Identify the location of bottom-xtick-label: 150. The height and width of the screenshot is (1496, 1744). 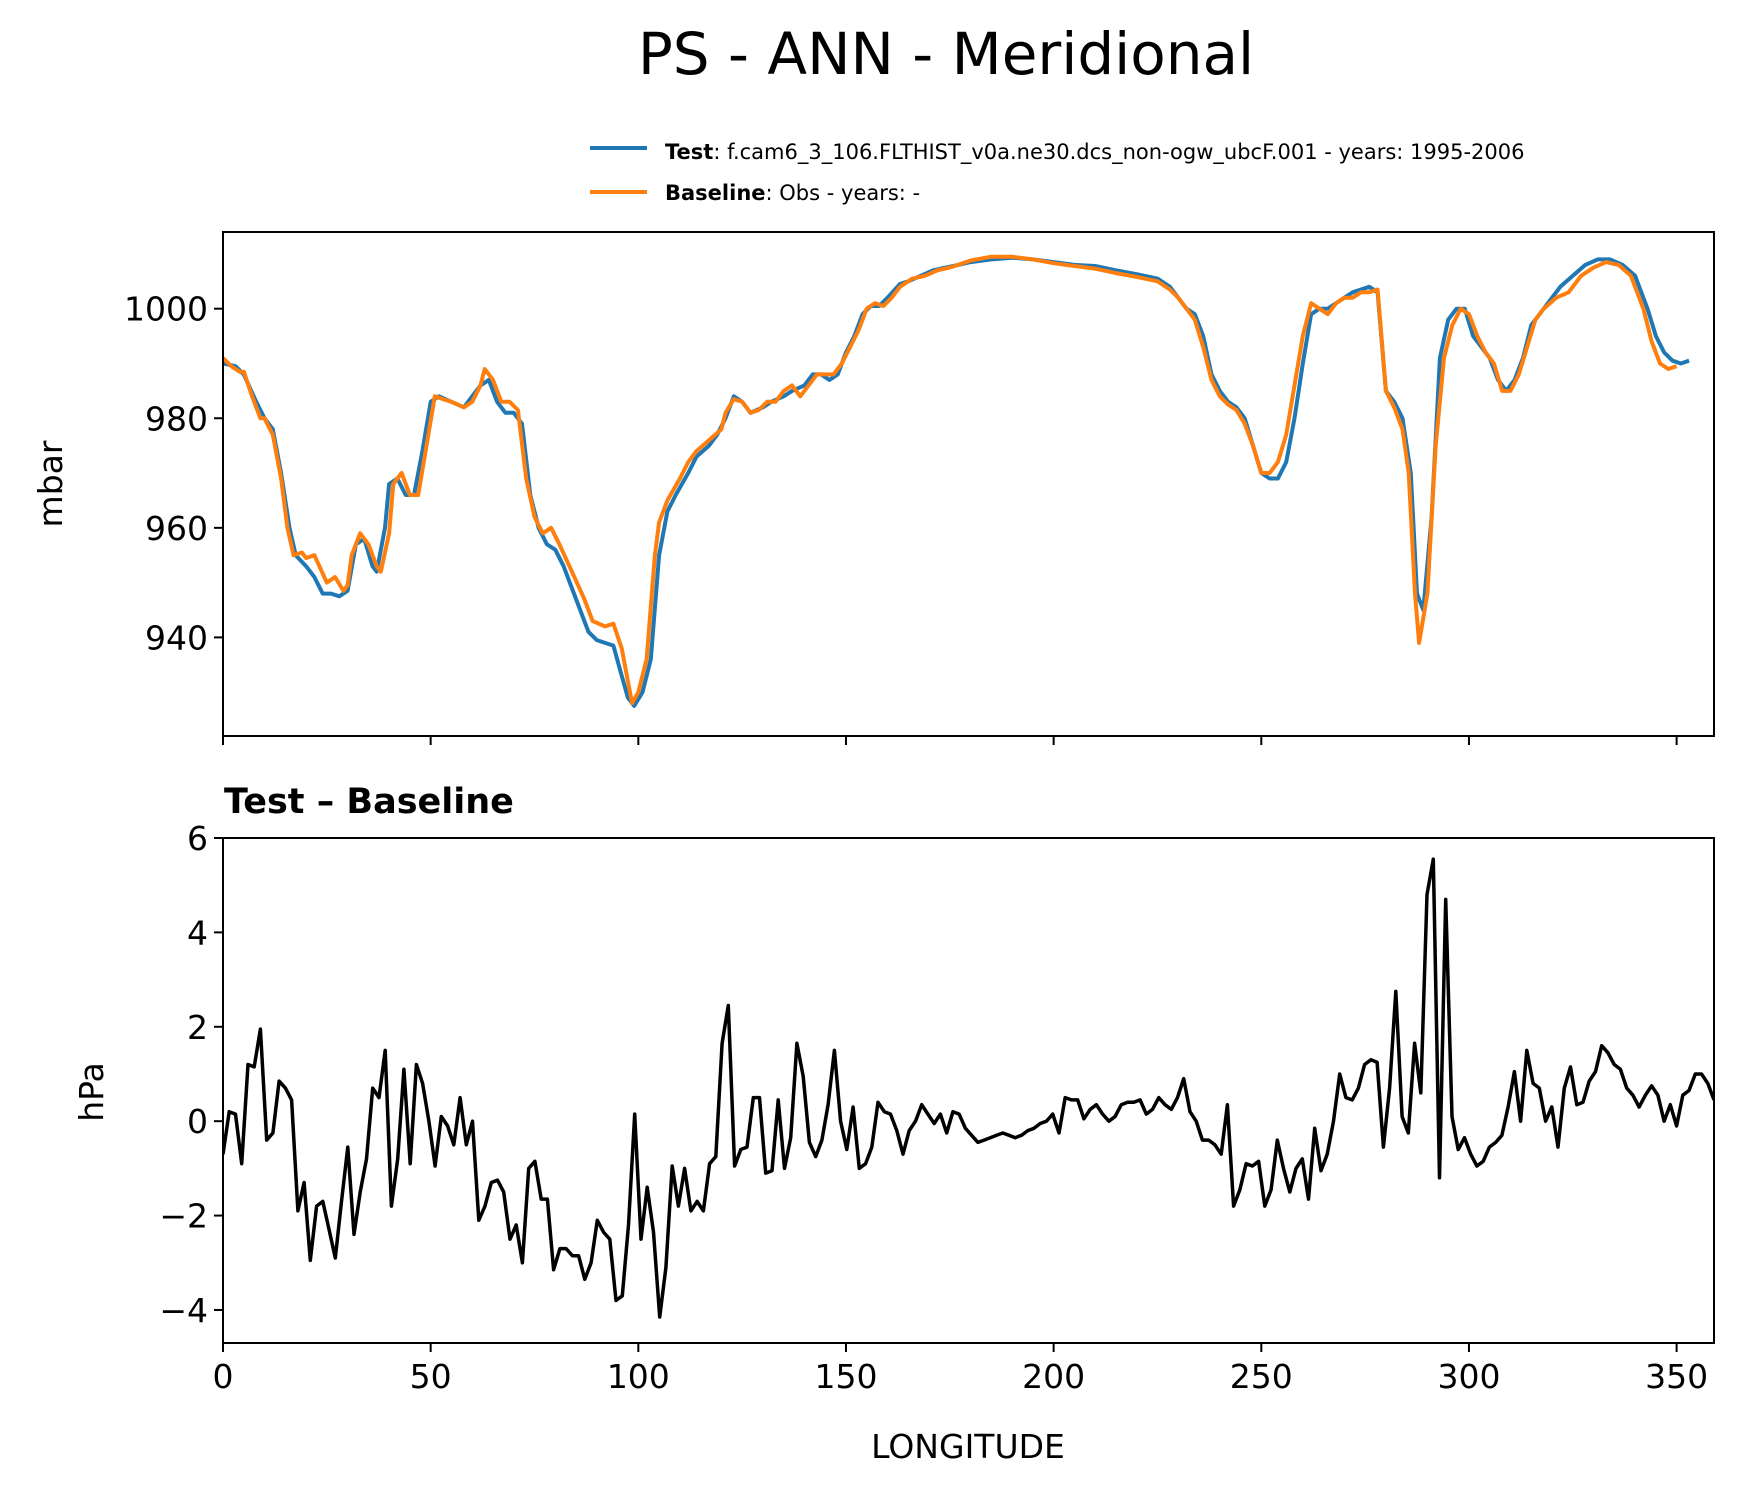
(845, 1376).